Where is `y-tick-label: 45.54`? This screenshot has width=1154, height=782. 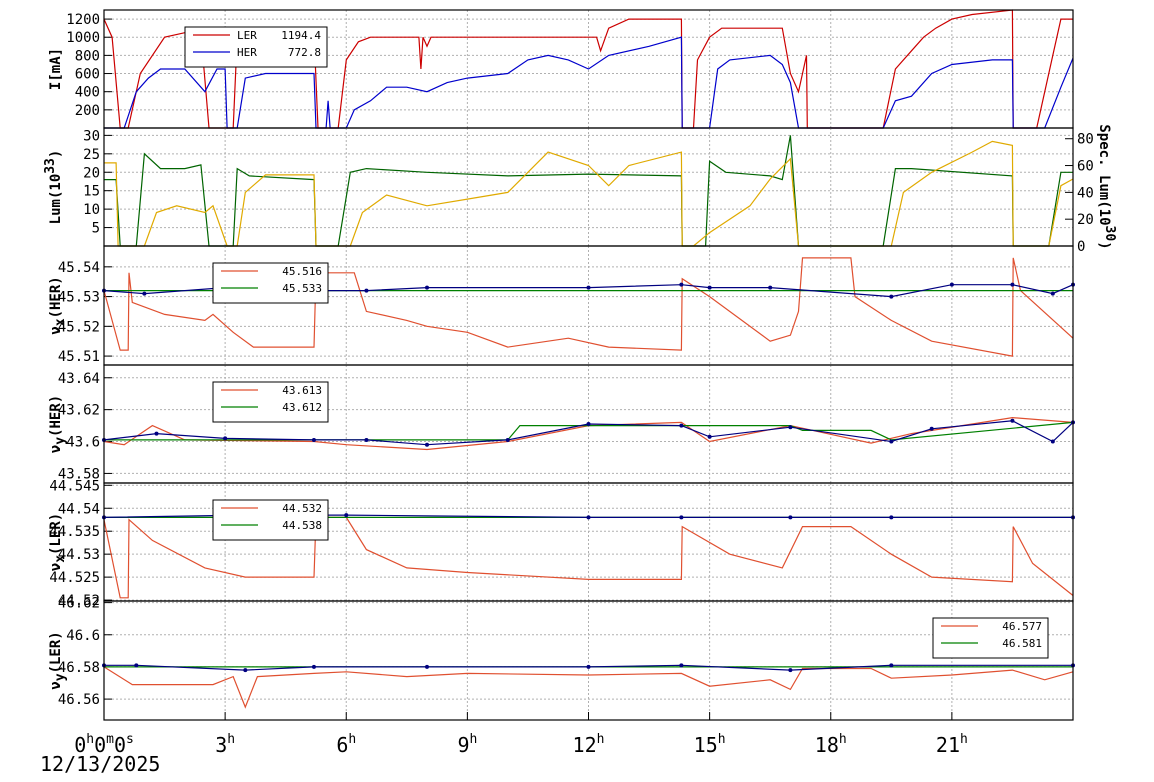
y-tick-label: 45.54 is located at coordinates (79, 268).